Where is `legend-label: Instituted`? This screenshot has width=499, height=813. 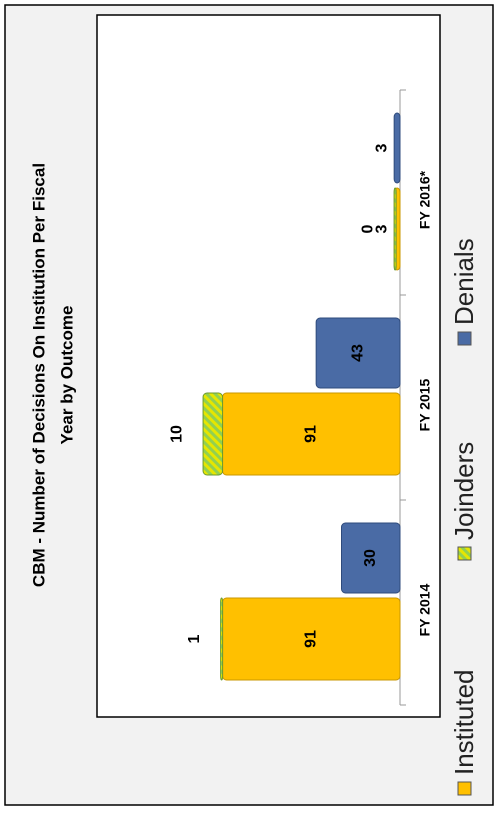 legend-label: Instituted is located at coordinates (464, 722).